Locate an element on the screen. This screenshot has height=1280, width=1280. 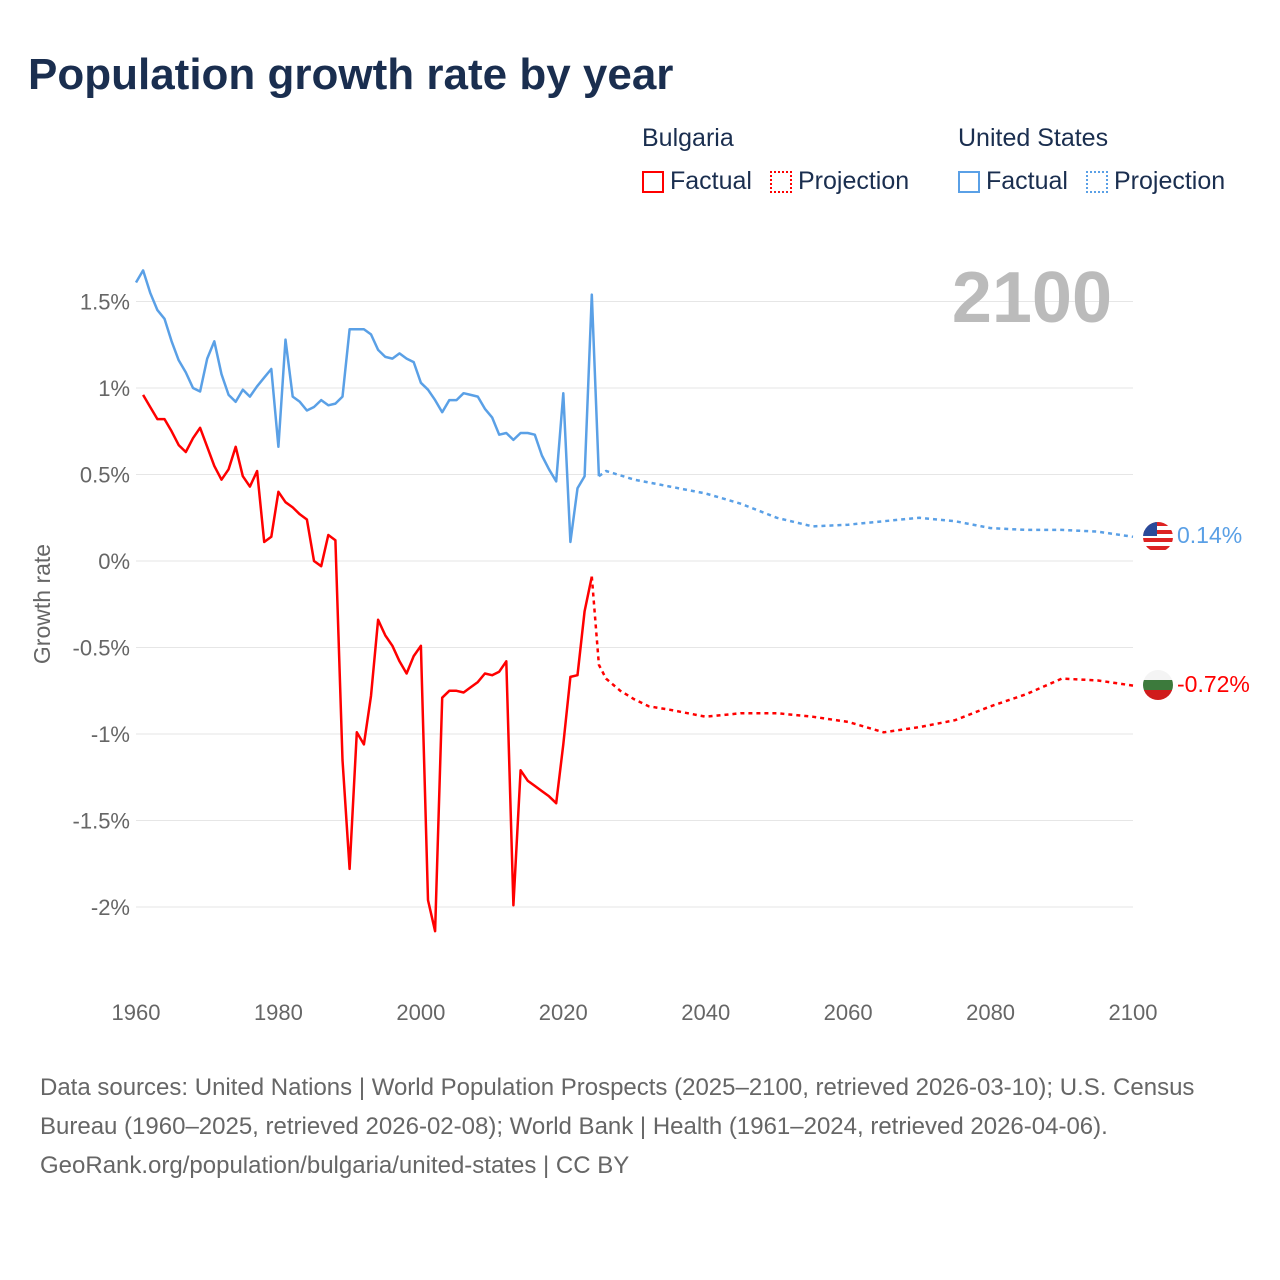
legend-us-projection: Projection is located at coordinates (1155, 181).